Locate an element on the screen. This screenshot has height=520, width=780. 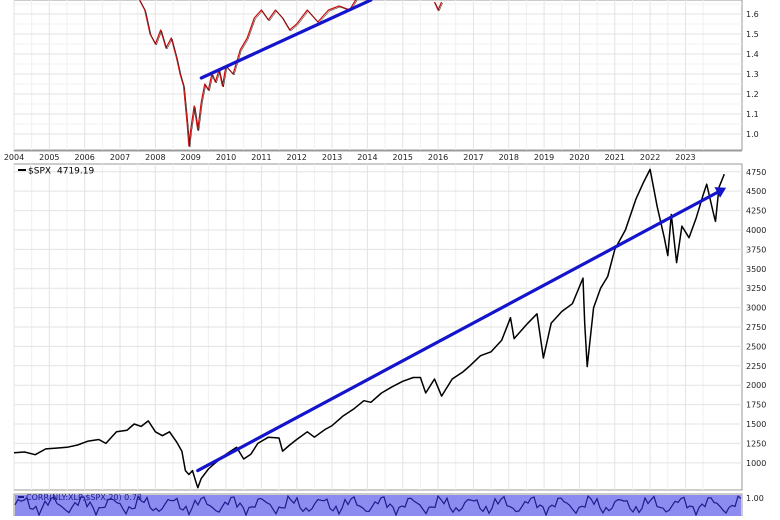
x-tick-label: 2016 is located at coordinates (438, 157).